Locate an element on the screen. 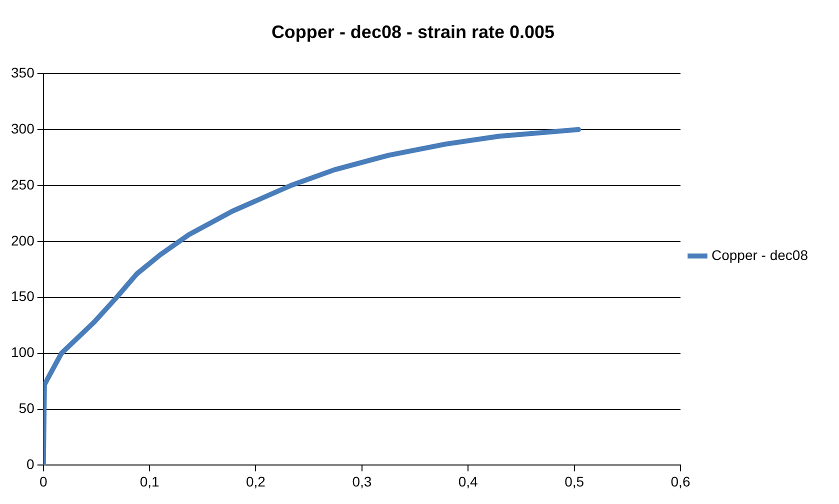 The width and height of the screenshot is (839, 504). x-tick-label: 0,5 is located at coordinates (574, 481).